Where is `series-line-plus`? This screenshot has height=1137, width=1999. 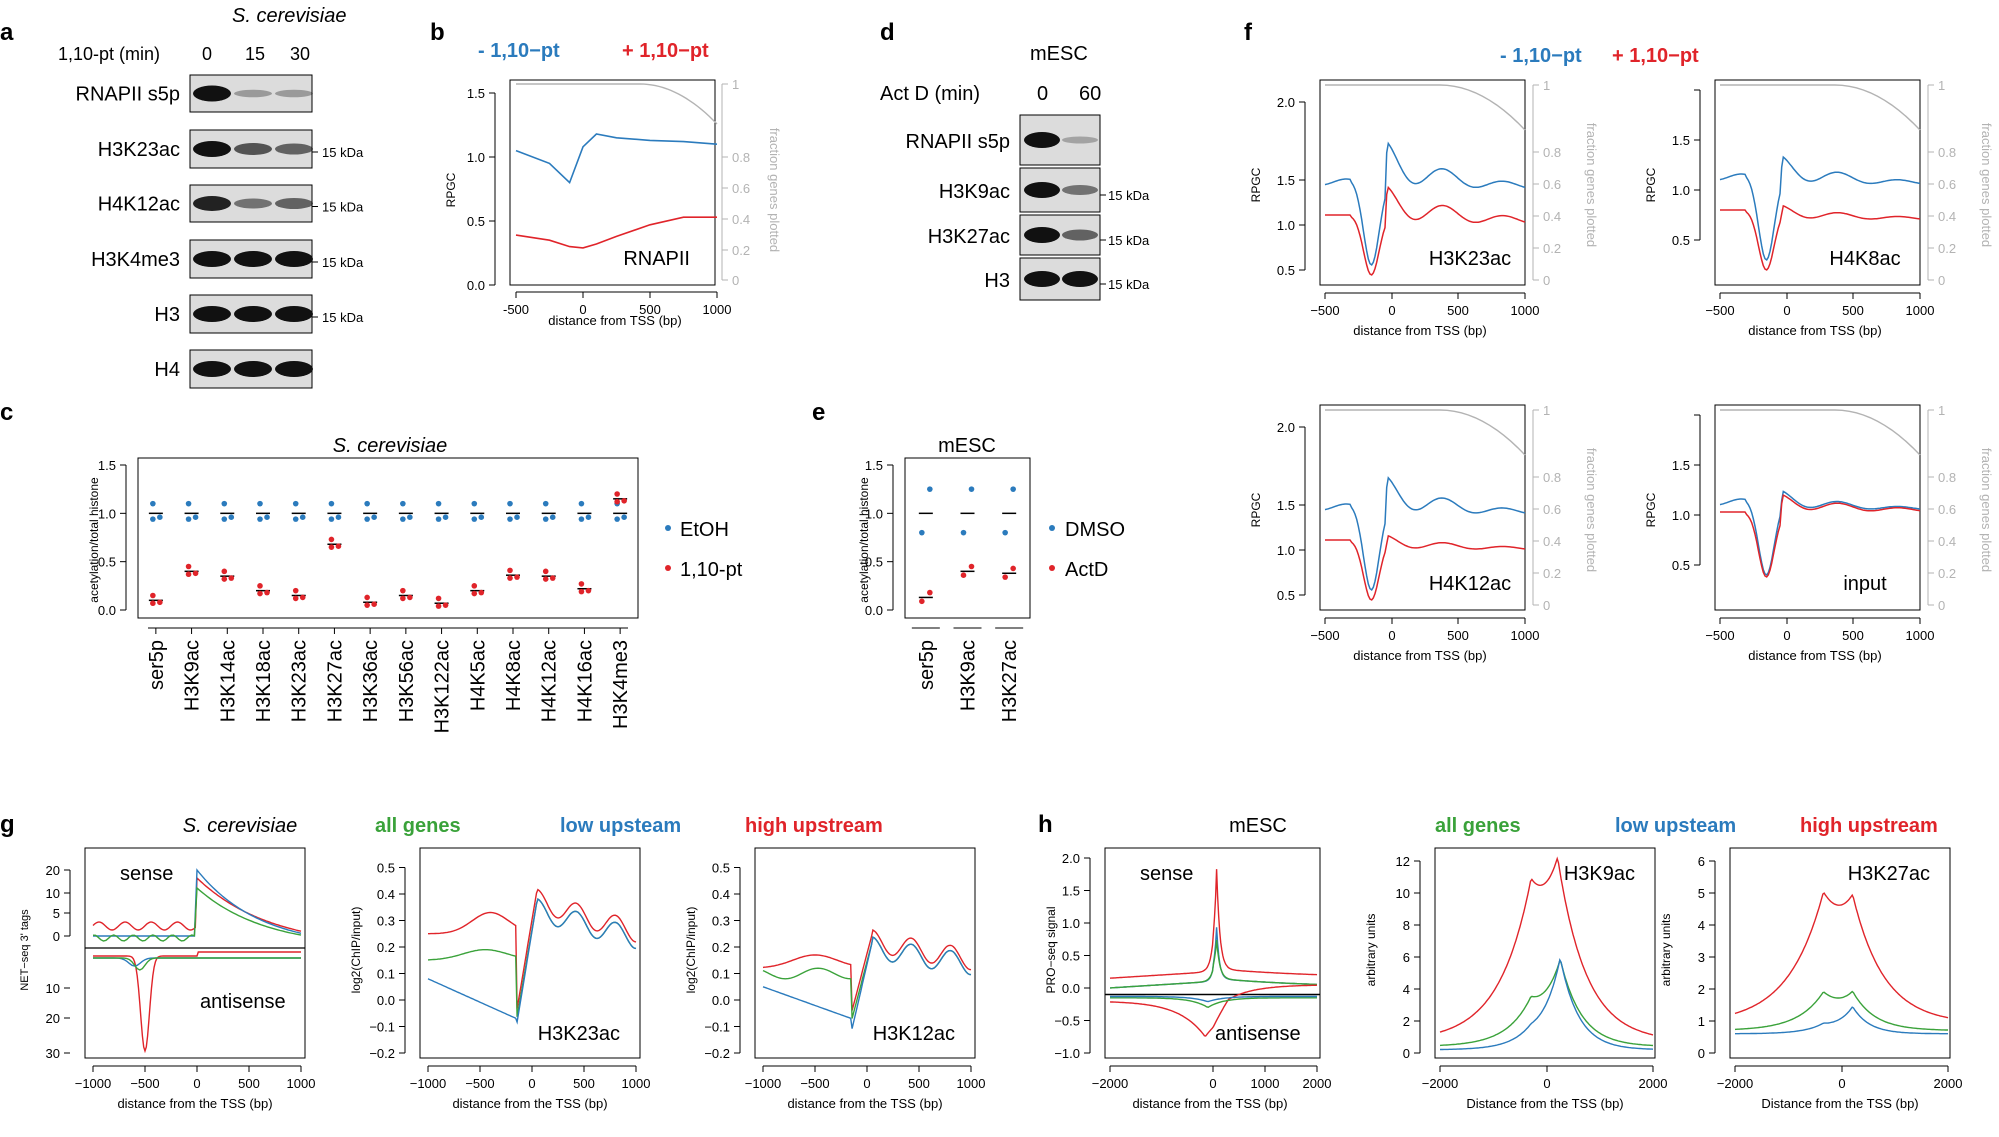 series-line-plus is located at coordinates (1425, 567).